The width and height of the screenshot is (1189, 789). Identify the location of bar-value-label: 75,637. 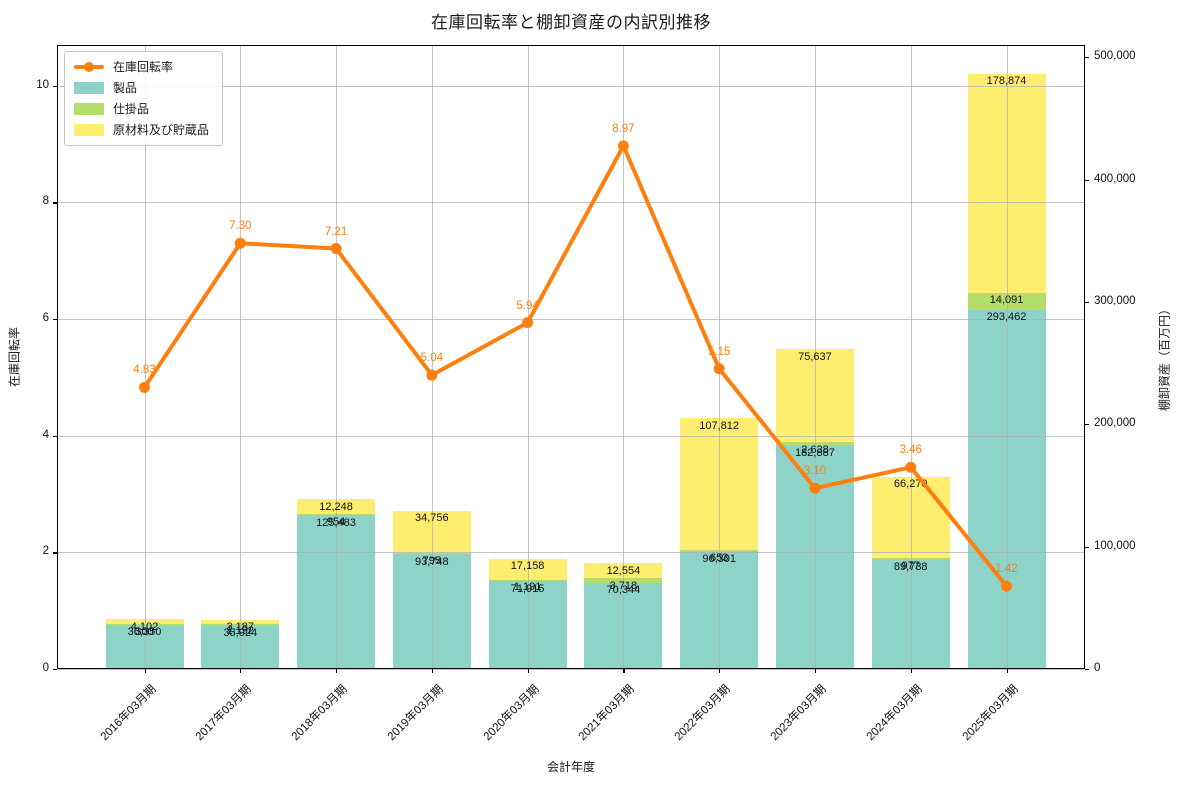
(815, 356).